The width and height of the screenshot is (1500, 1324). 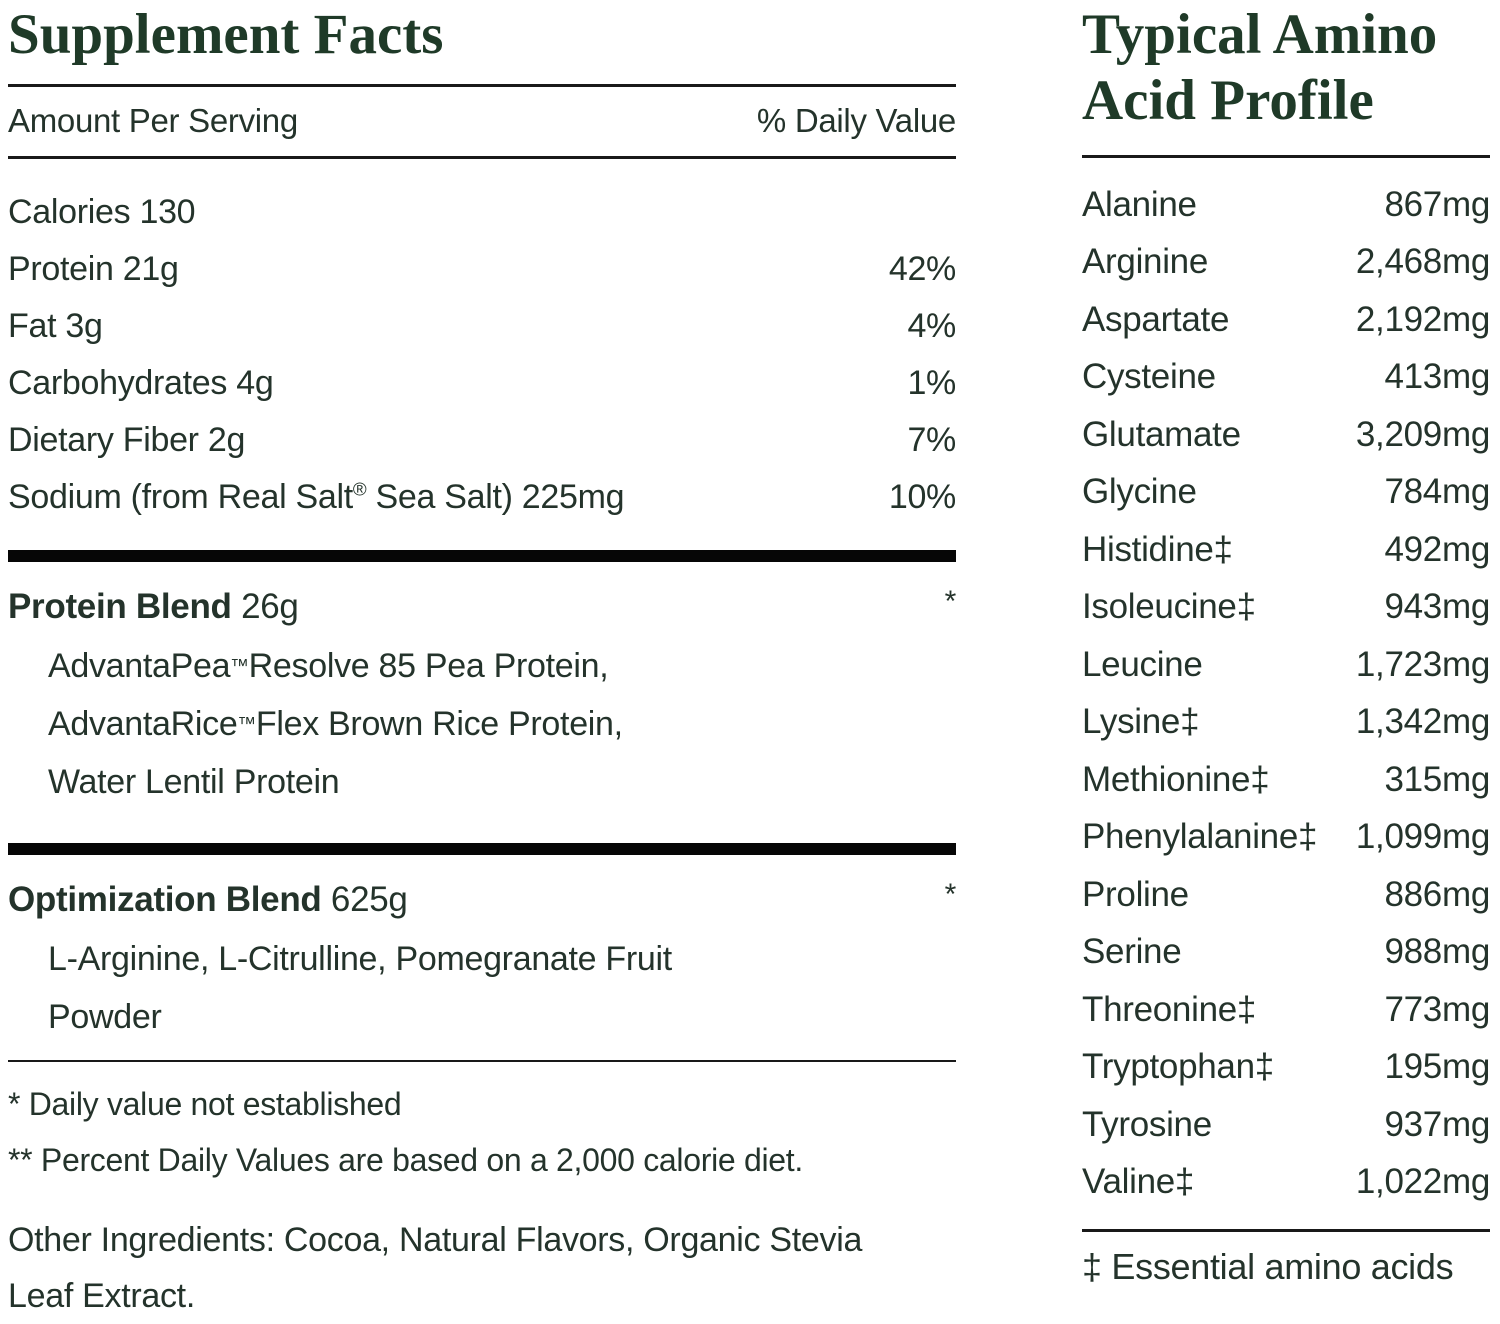 I want to click on protein-blend-header: Protein Blend 26g *, so click(x=482, y=607).